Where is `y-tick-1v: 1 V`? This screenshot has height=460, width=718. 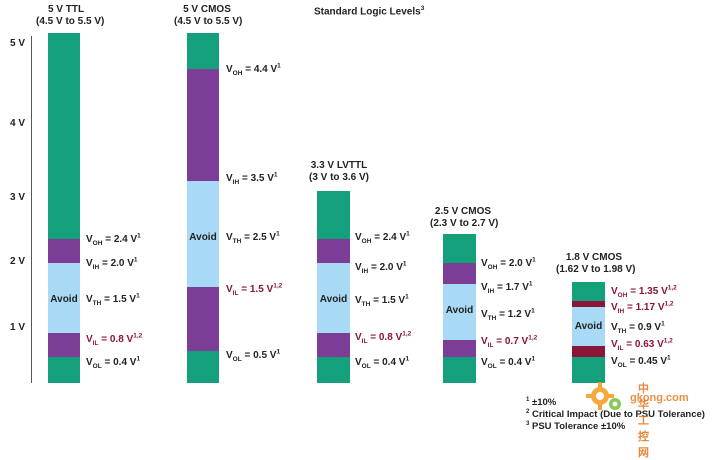 y-tick-1v: 1 V is located at coordinates (18, 327).